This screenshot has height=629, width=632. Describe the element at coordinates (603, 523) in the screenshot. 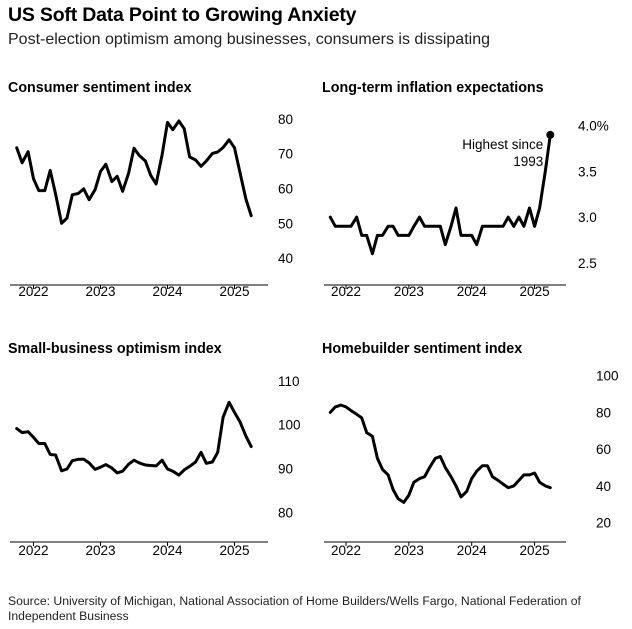

I see `y-tick-label: 20` at that location.